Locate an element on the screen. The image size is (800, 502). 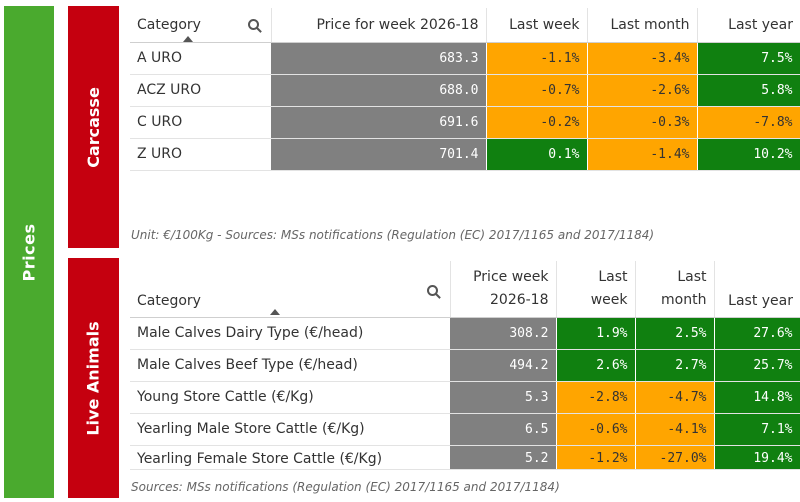
carcasse-section-bar: Carcasse is located at coordinates (93, 127).